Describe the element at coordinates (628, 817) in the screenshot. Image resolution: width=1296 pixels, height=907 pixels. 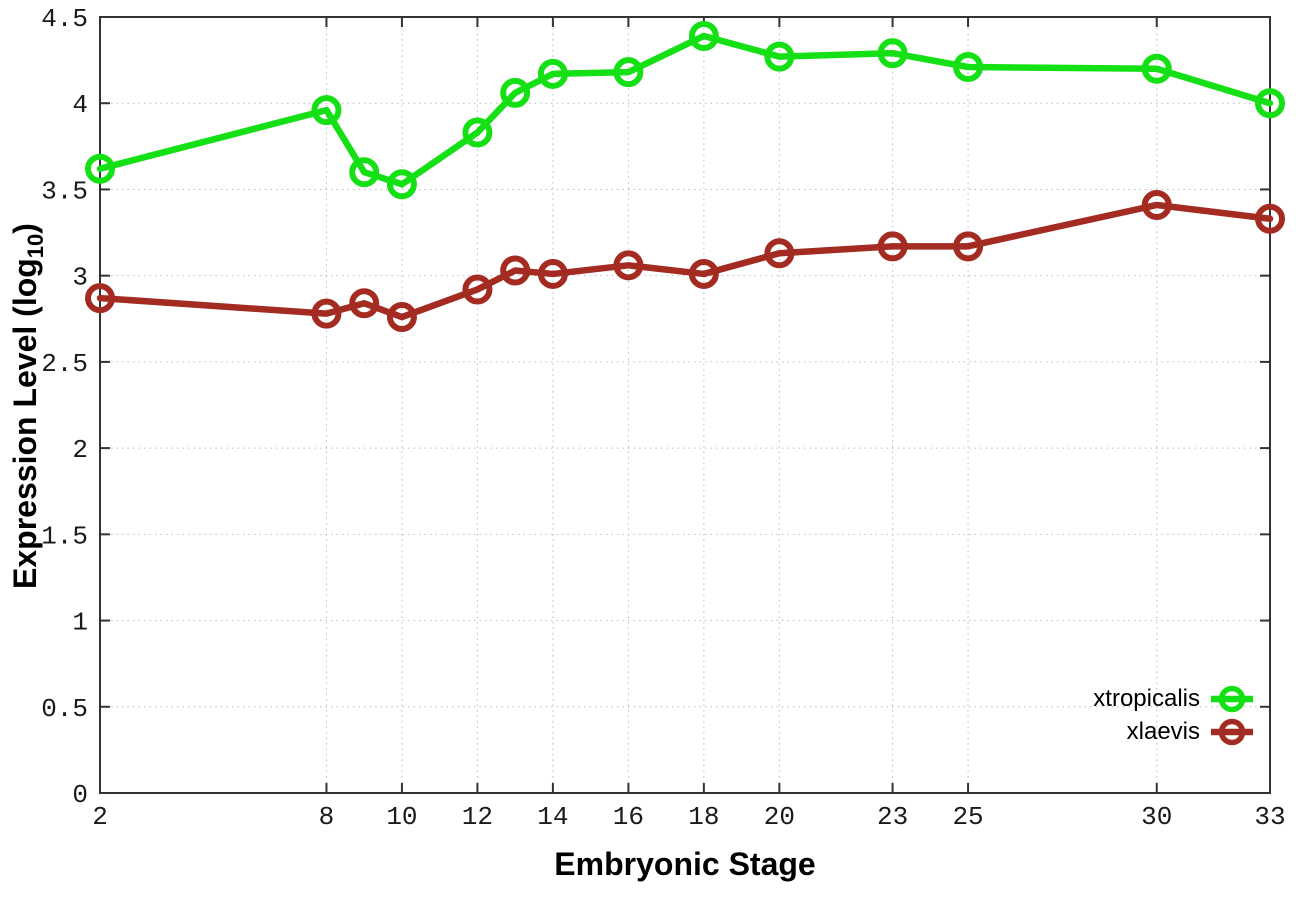
I see `x-tick-label: 16` at that location.